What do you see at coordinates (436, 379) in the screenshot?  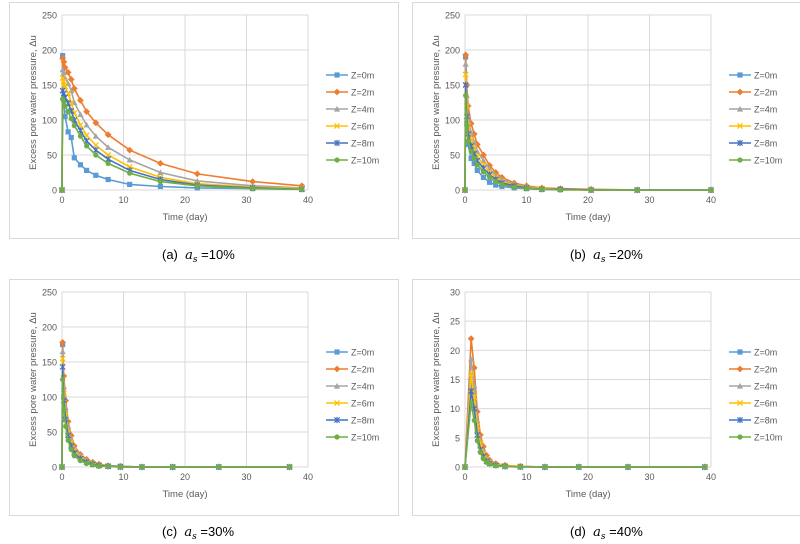 I see `y-axis-title: Excess pore water pressure, Δu` at bounding box center [436, 379].